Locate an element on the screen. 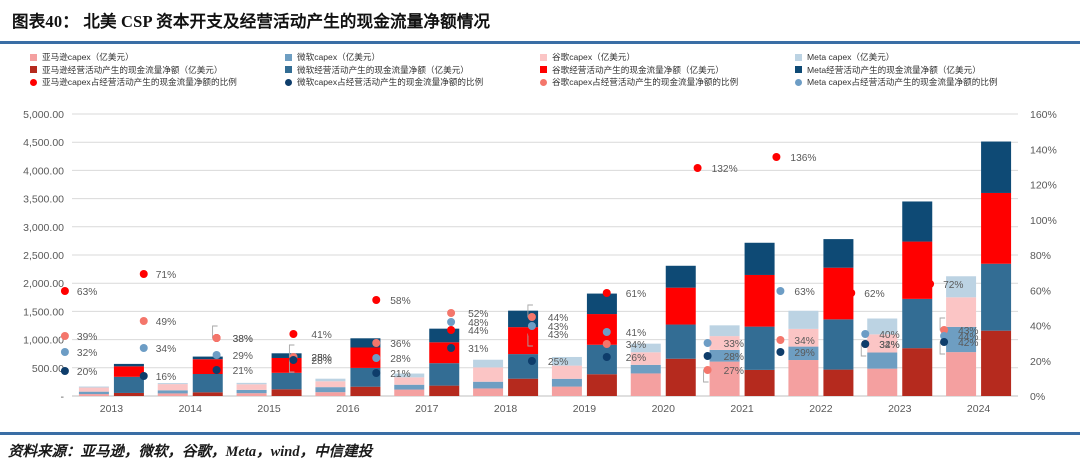  legend-item: 谷歌capex占经营活动产生的现金流量净额的比例 is located at coordinates (667, 82).